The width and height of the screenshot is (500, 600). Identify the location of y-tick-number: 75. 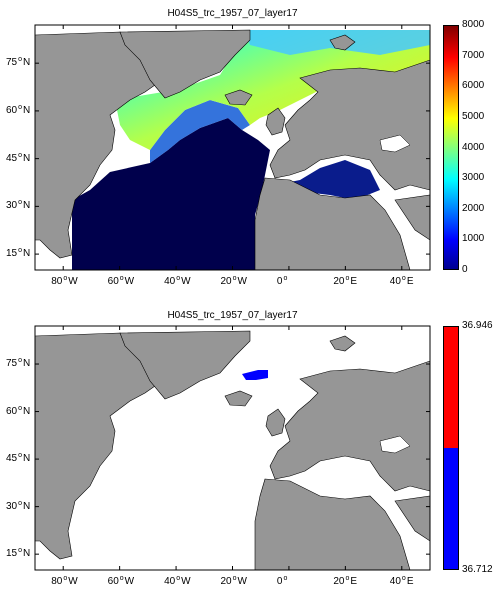
(12, 364).